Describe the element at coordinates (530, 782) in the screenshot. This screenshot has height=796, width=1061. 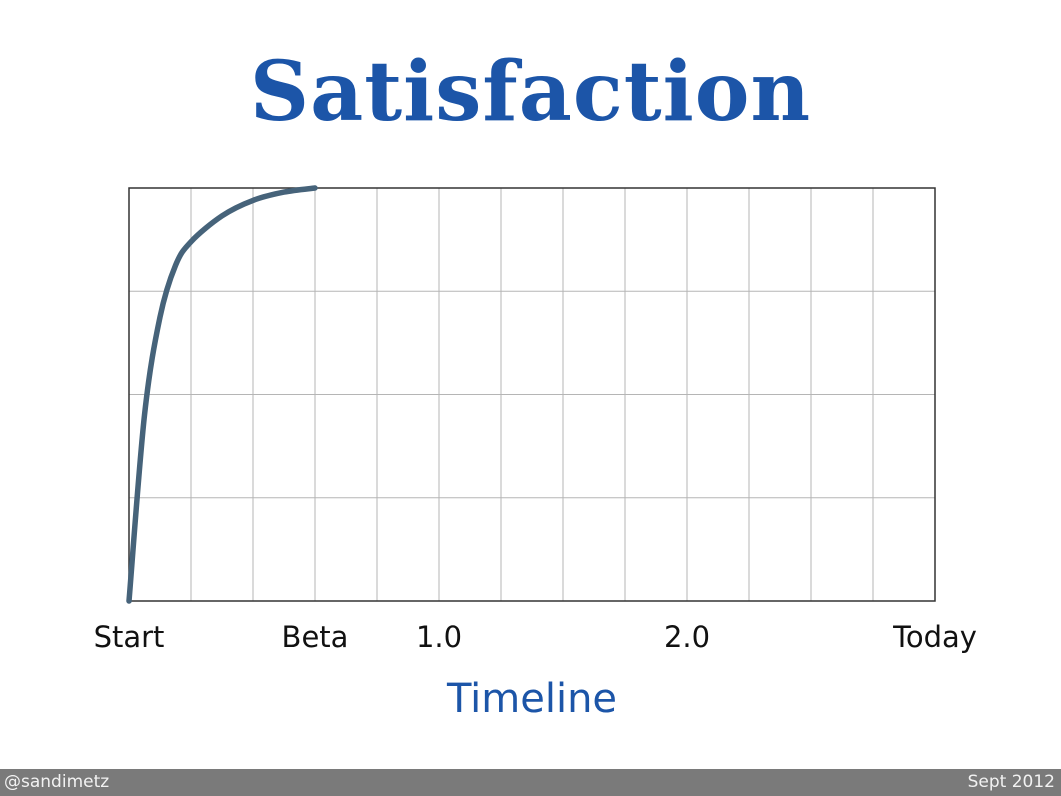
I see `footer-bar: @sandimetz Sept 2012` at that location.